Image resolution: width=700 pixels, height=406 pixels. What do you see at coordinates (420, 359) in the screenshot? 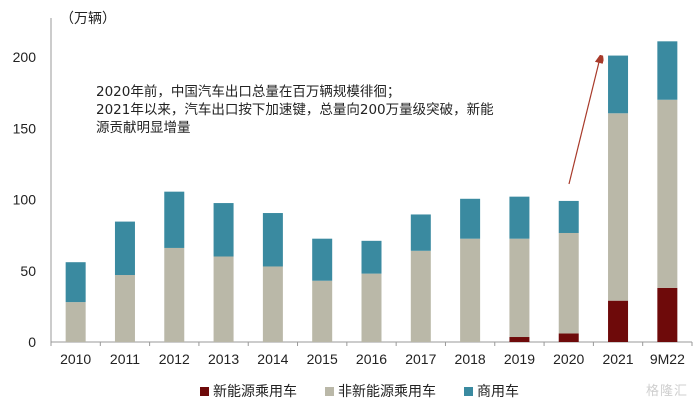
I see `x-tick-label: 2017` at bounding box center [420, 359].